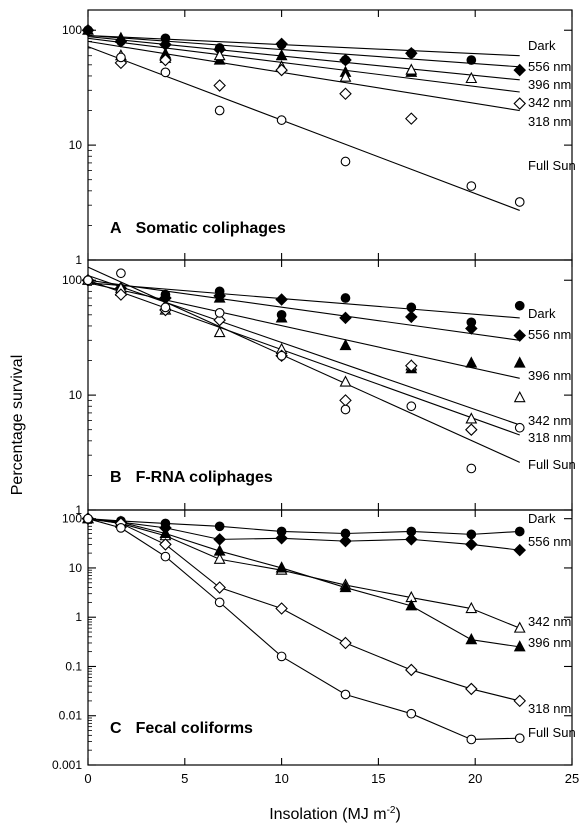 This screenshot has height=827, width=587. What do you see at coordinates (17, 425) in the screenshot?
I see `y-axis-label: Percentage survival` at bounding box center [17, 425].